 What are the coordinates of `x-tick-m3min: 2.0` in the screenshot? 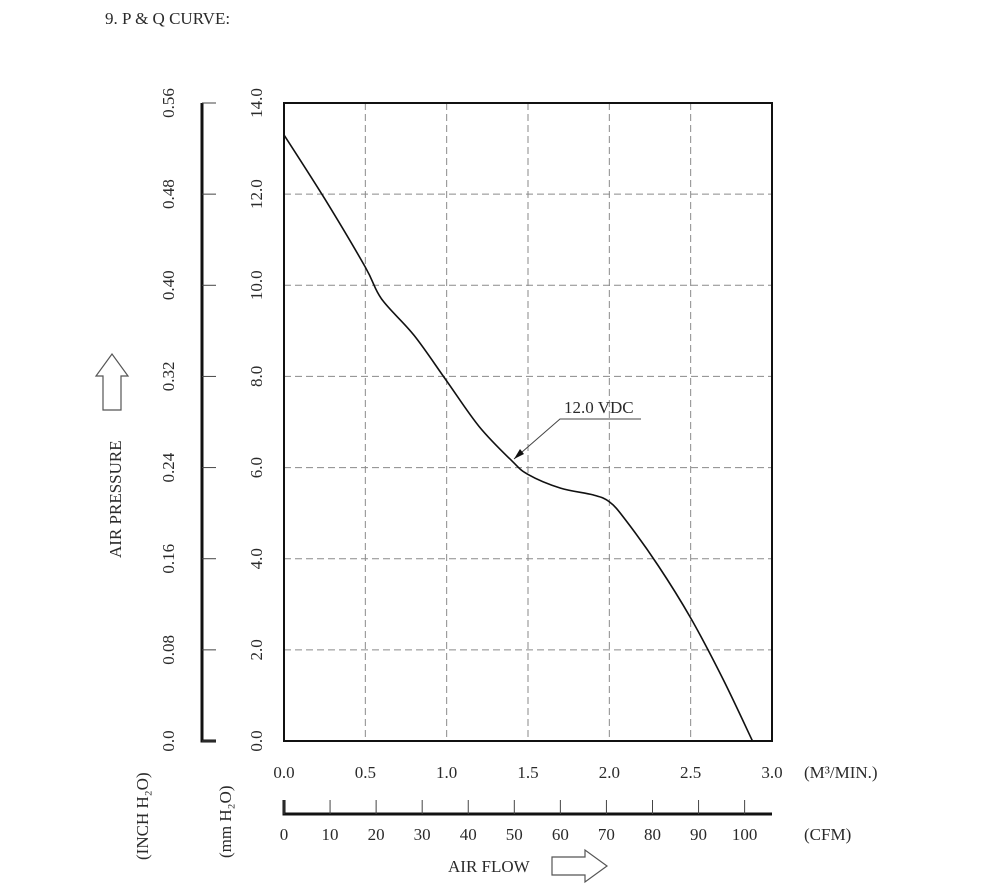 It's located at (609, 772).